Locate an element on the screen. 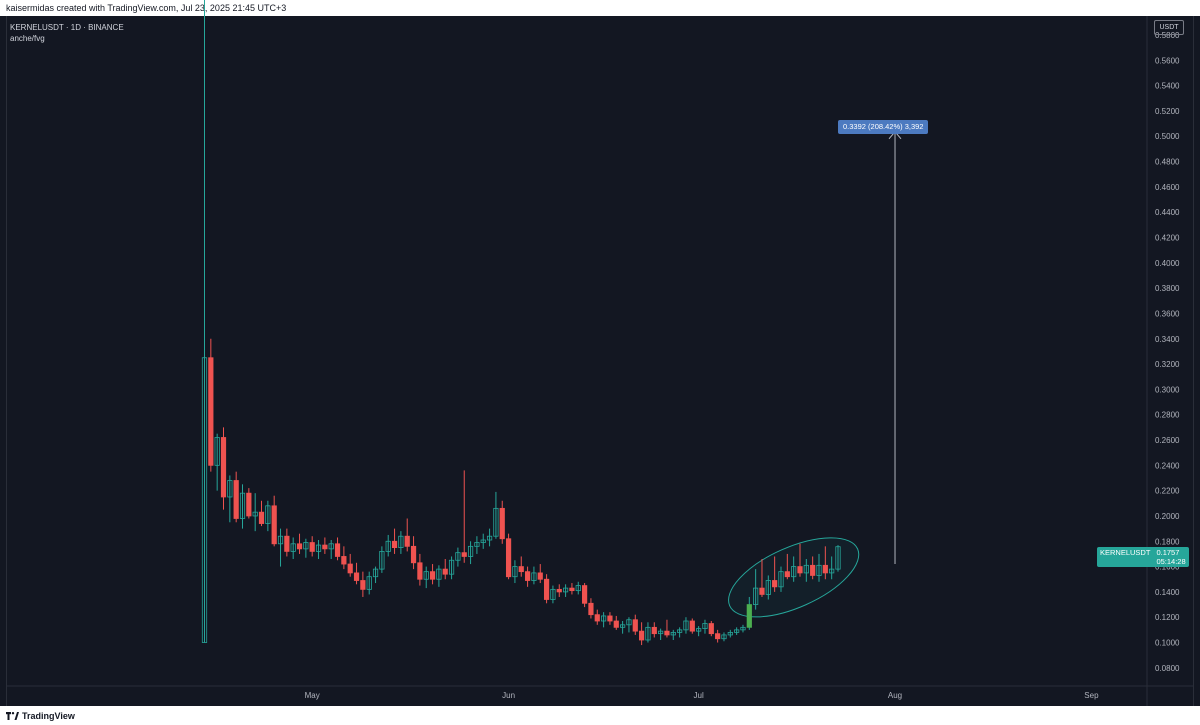  time-tick-label: May is located at coordinates (312, 695).